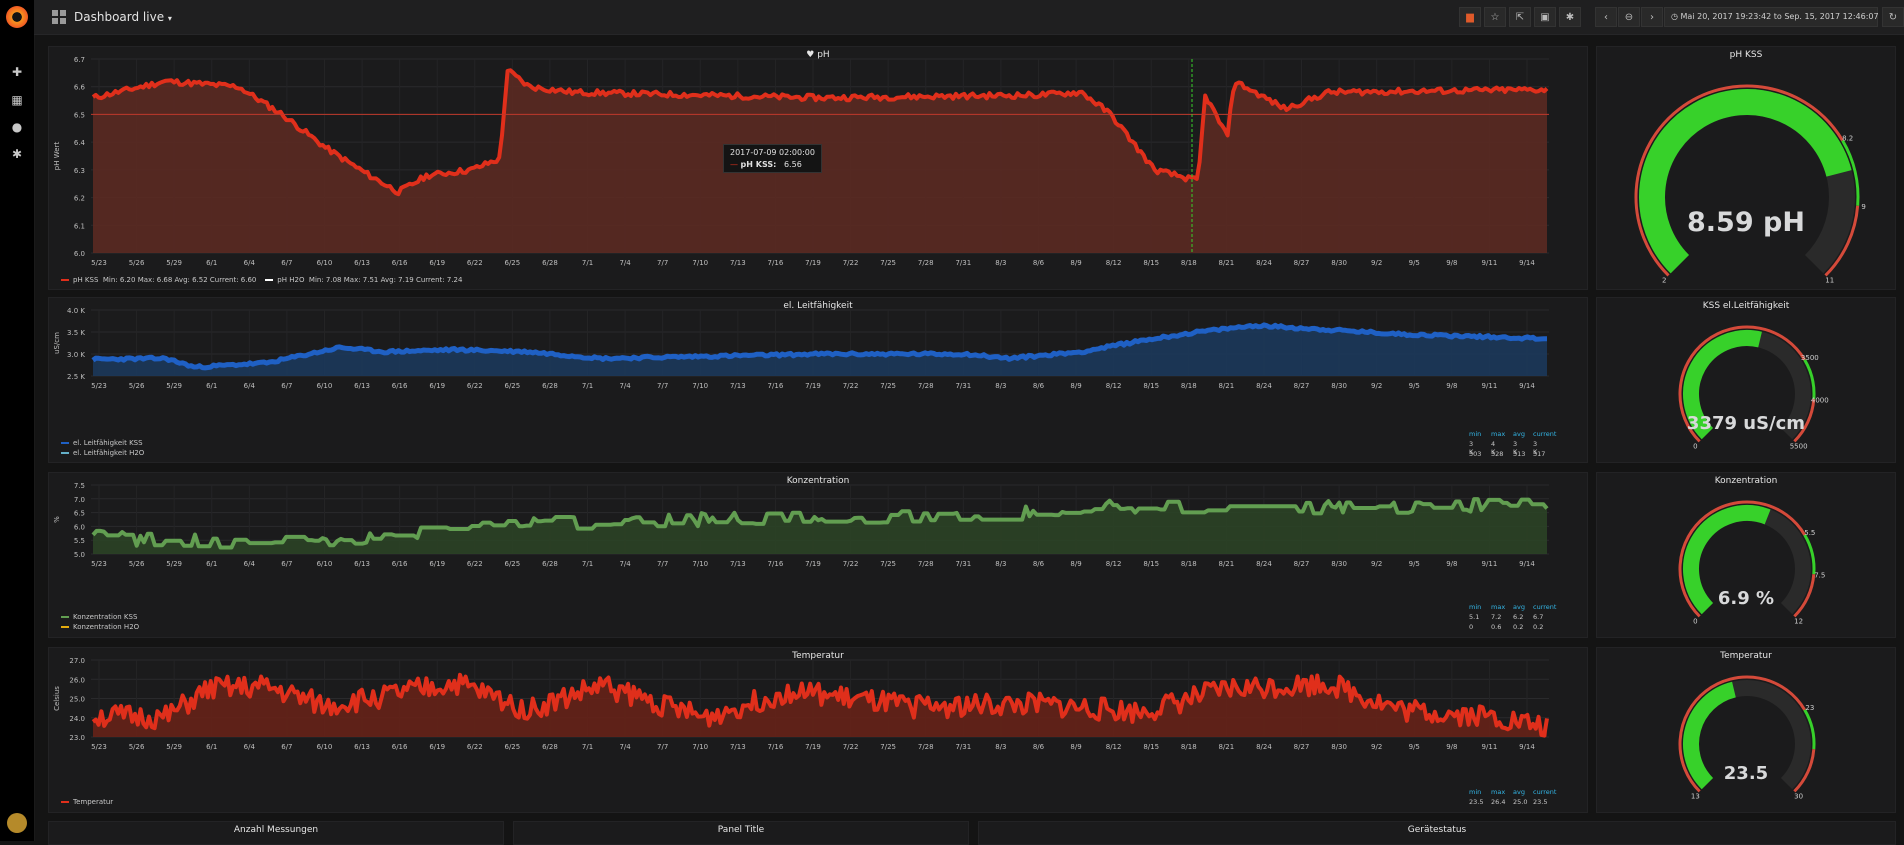  What do you see at coordinates (1189, 747) in the screenshot?
I see `x-tick-label: 8/18` at bounding box center [1189, 747].